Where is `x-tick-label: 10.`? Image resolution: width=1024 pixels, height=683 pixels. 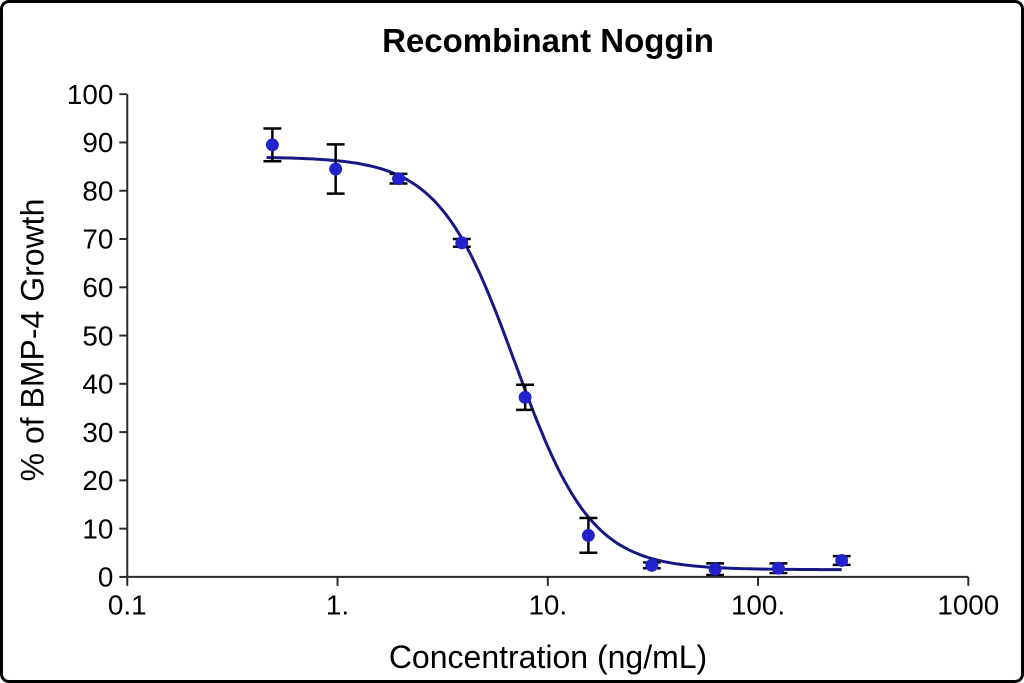 x-tick-label: 10. is located at coordinates (547, 605).